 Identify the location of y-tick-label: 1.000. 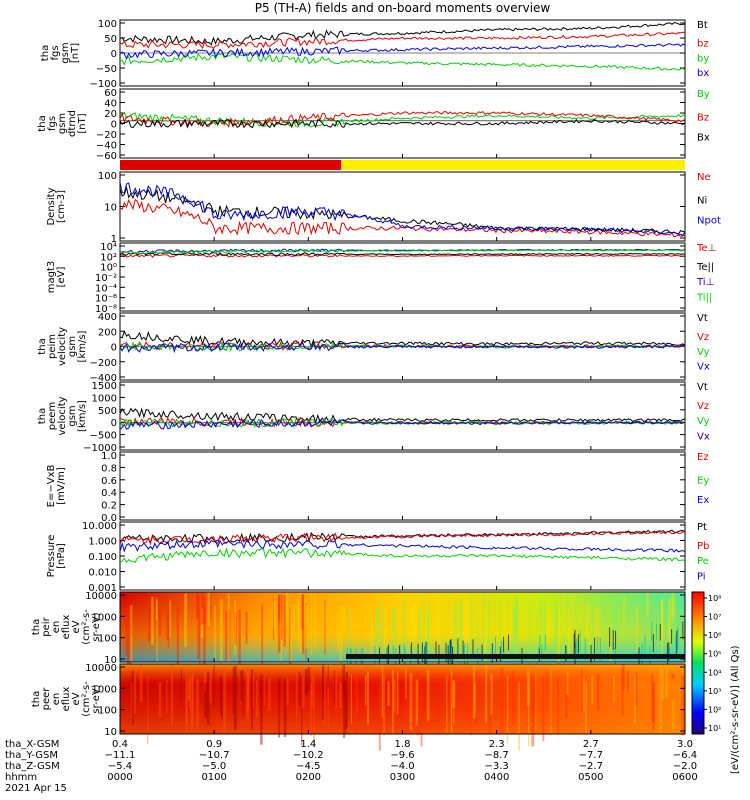
(102, 542).